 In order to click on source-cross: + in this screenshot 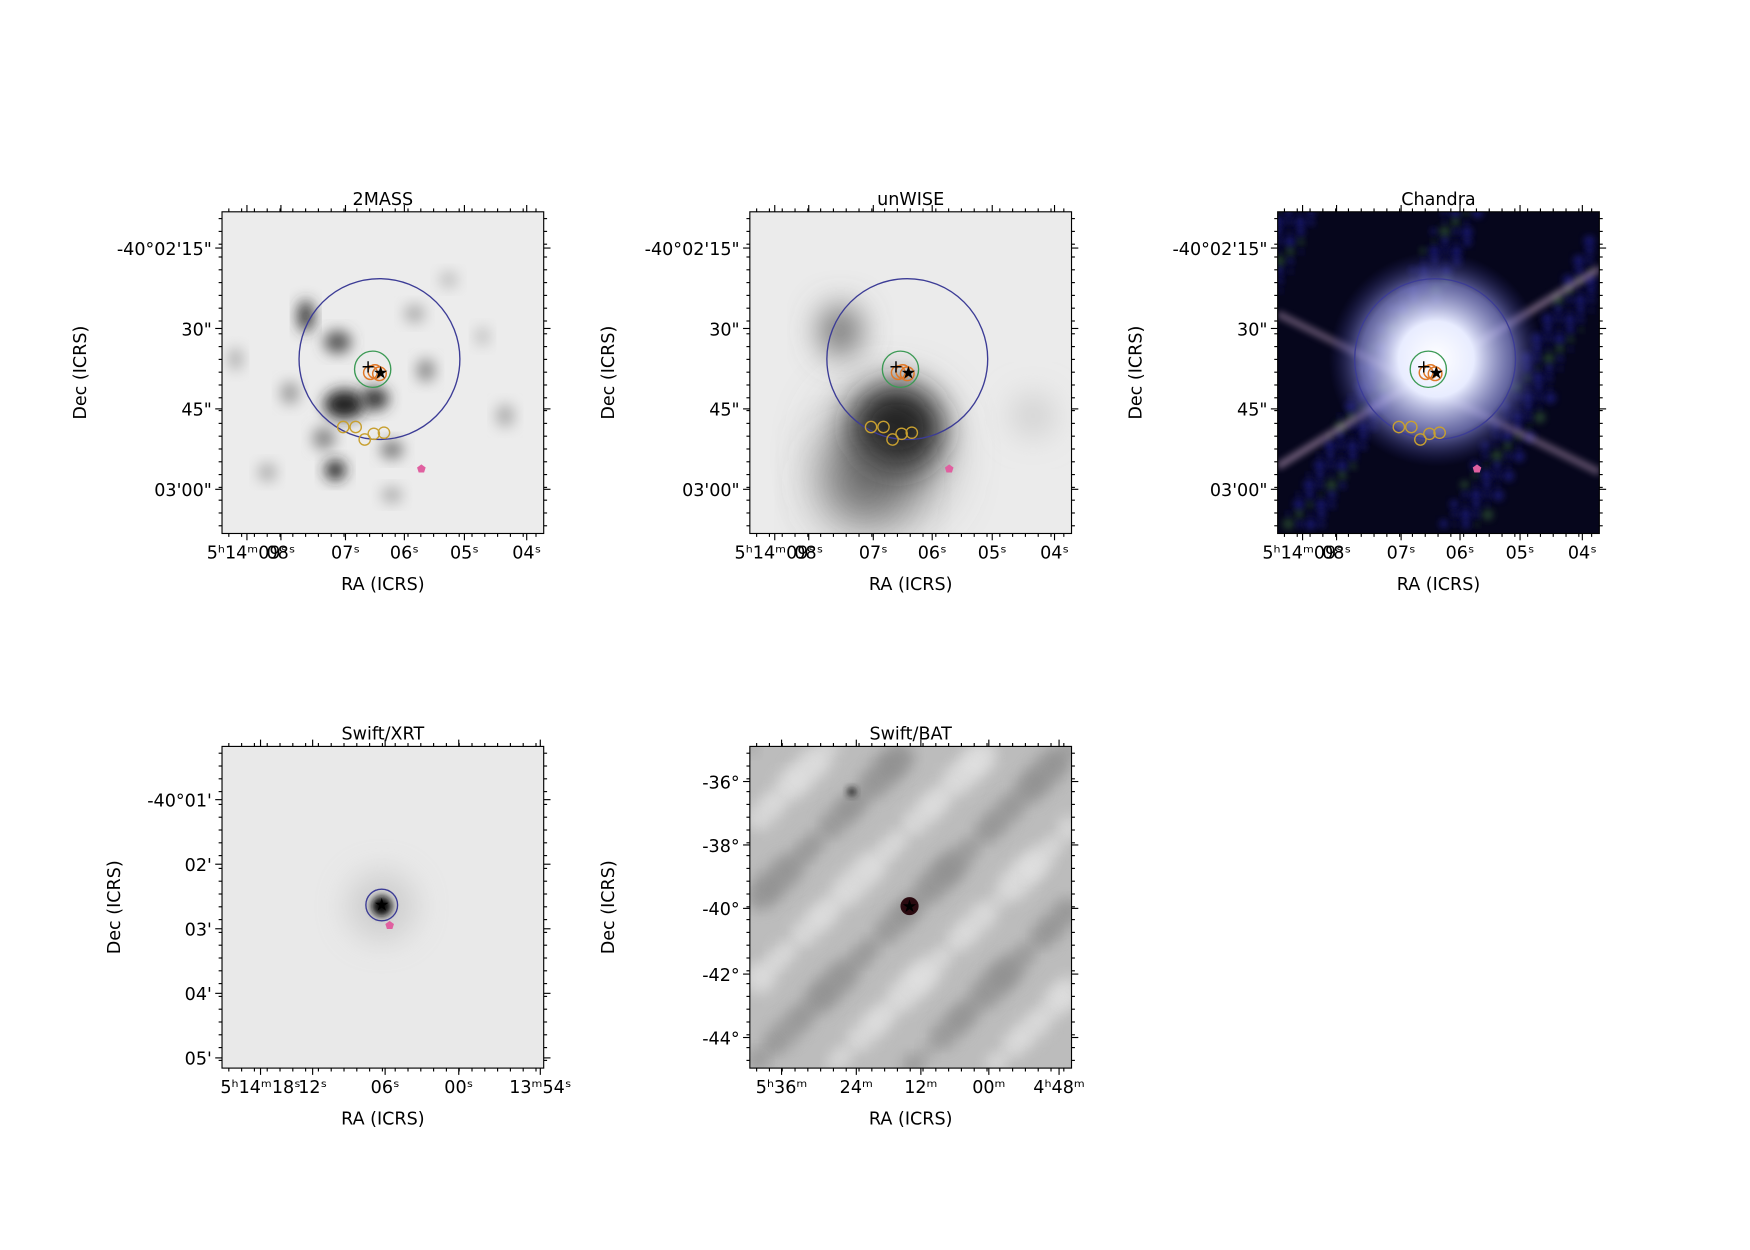, I will do `click(896, 368)`.